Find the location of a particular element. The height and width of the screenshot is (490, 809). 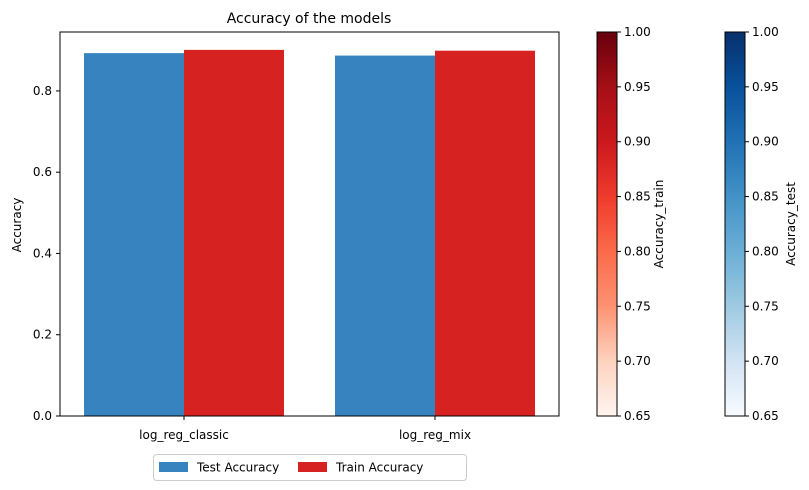

legend-label-train-accuracy: Train Accuracy is located at coordinates (379, 468).